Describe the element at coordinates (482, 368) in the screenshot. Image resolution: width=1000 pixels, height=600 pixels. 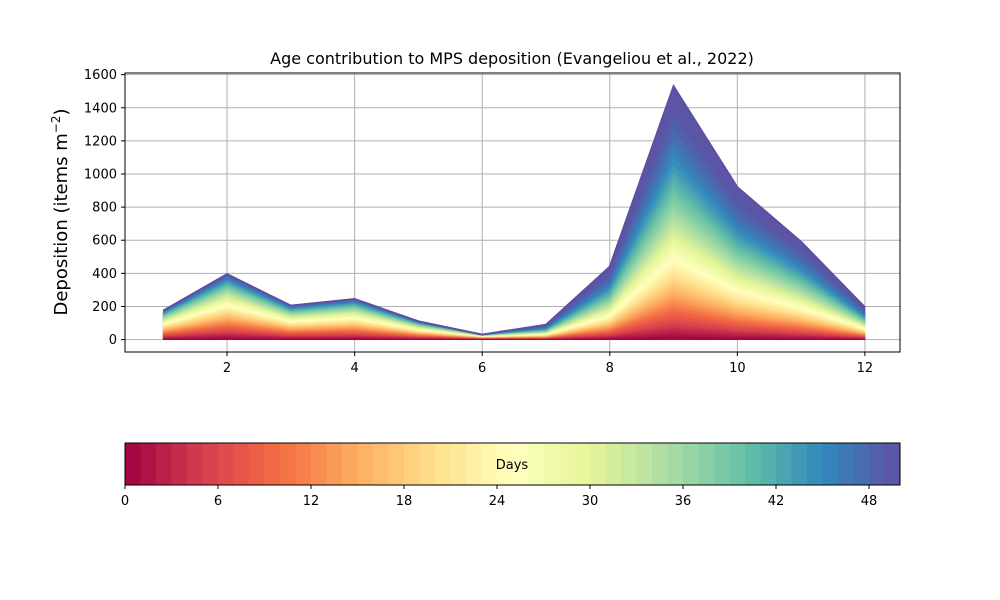
I see `x-tick-label: 6` at that location.